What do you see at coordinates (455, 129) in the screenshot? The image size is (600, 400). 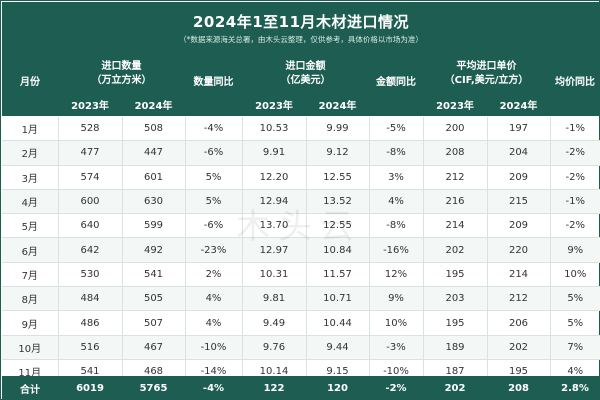 I see `price-2023-cell: 200` at bounding box center [455, 129].